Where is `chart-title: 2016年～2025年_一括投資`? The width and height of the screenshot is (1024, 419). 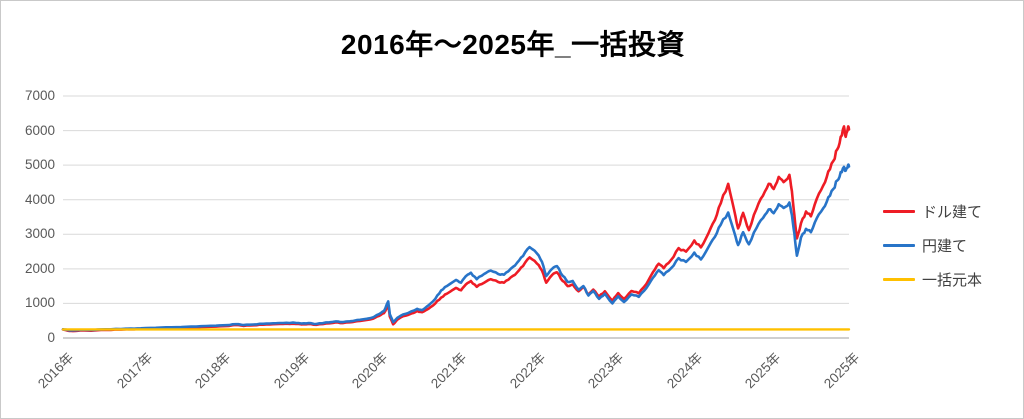 chart-title: 2016年～2025年_一括投資 is located at coordinates (513, 44).